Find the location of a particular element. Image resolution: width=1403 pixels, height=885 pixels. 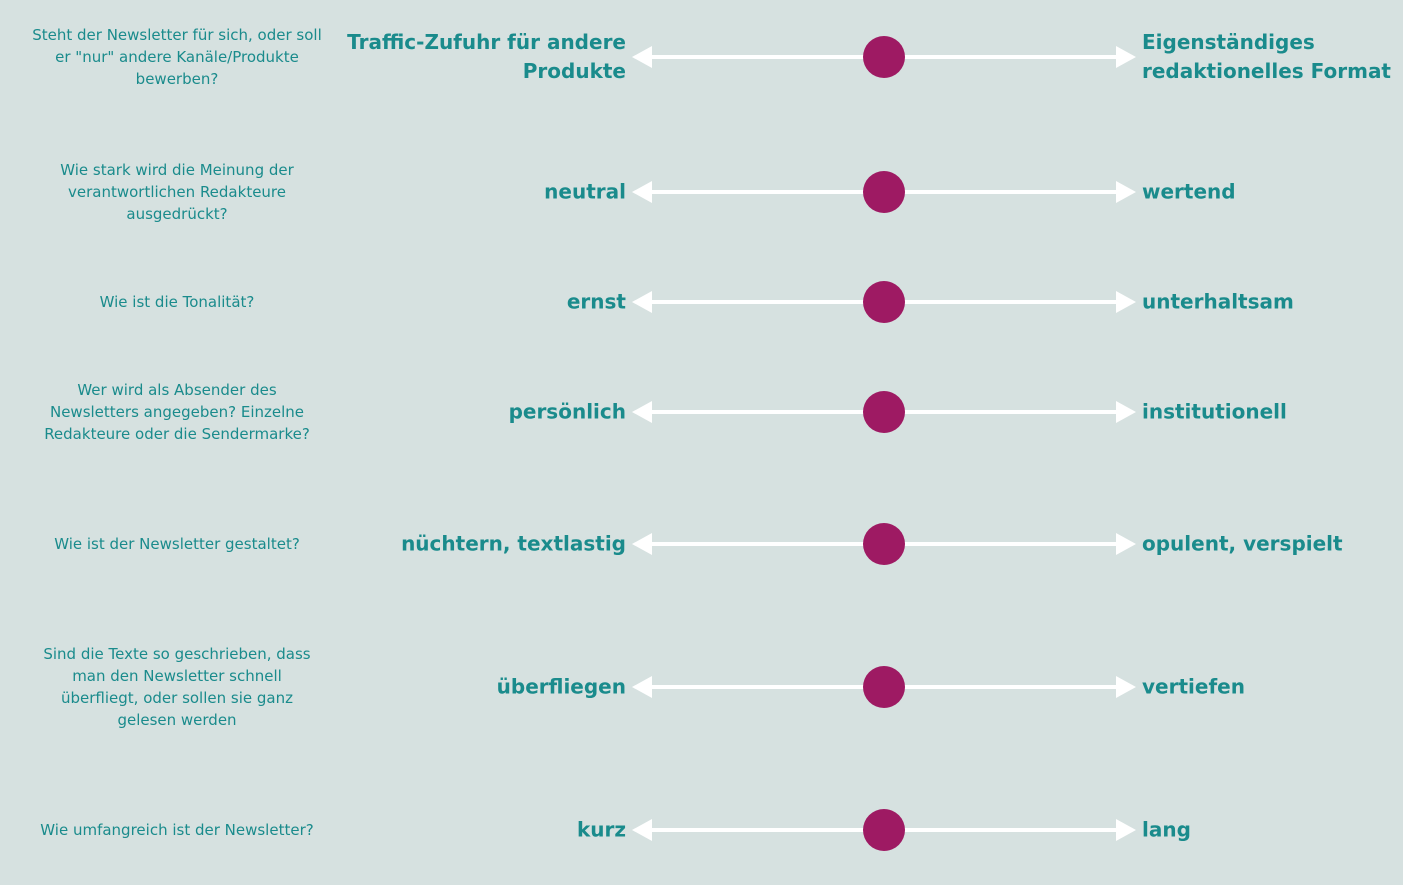

question-text: Wie ist die Tonalität? is located at coordinates (177, 302).